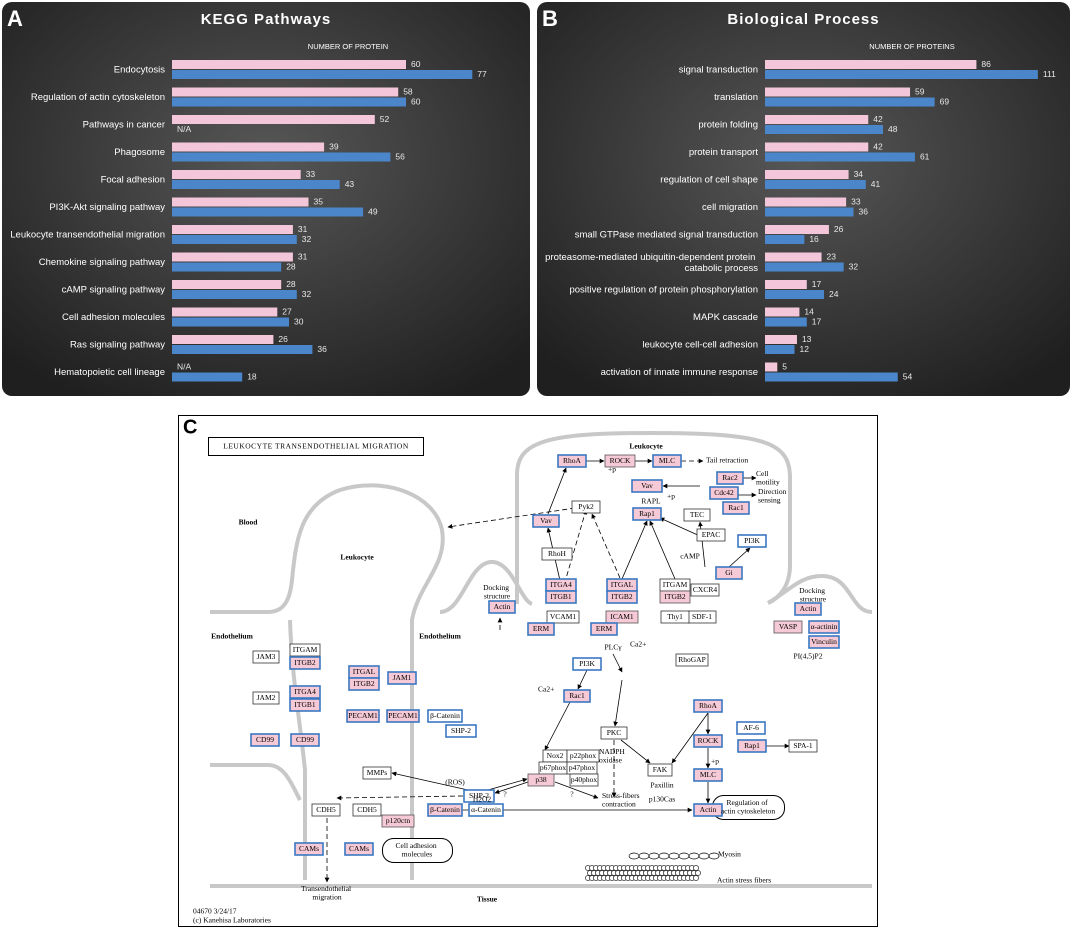 The height and width of the screenshot is (929, 1072). What do you see at coordinates (748, 806) in the screenshot?
I see `diagram-label: Regulation of actin cytoskeleton` at bounding box center [748, 806].